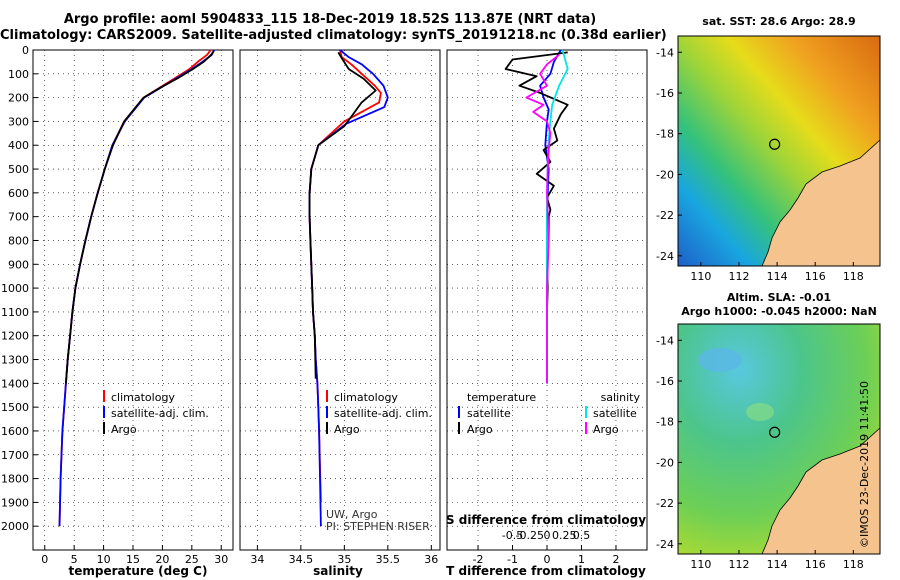 The image size is (900, 580). Describe the element at coordinates (431, 559) in the screenshot. I see `x-tick-label: 36` at that location.